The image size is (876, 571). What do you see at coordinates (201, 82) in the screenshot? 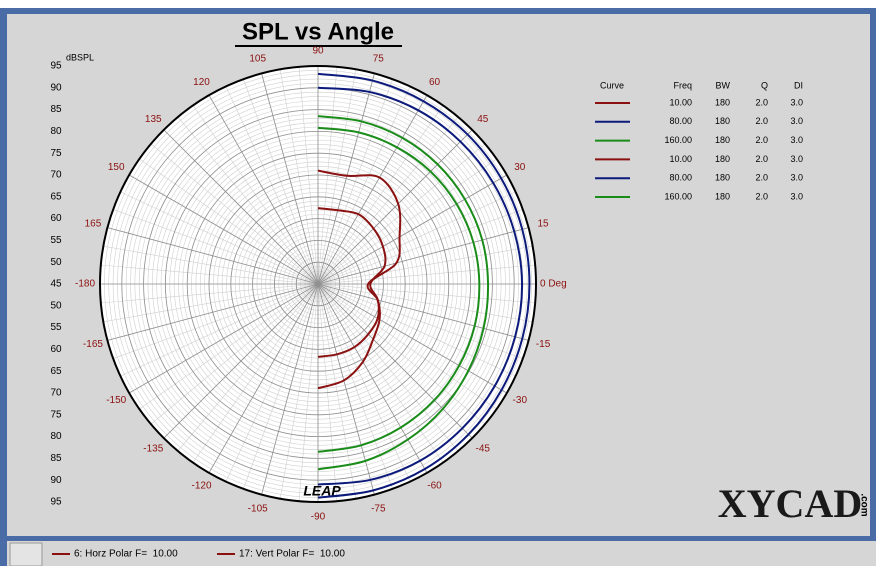
I see `angle-tick-label: 120` at bounding box center [201, 82].